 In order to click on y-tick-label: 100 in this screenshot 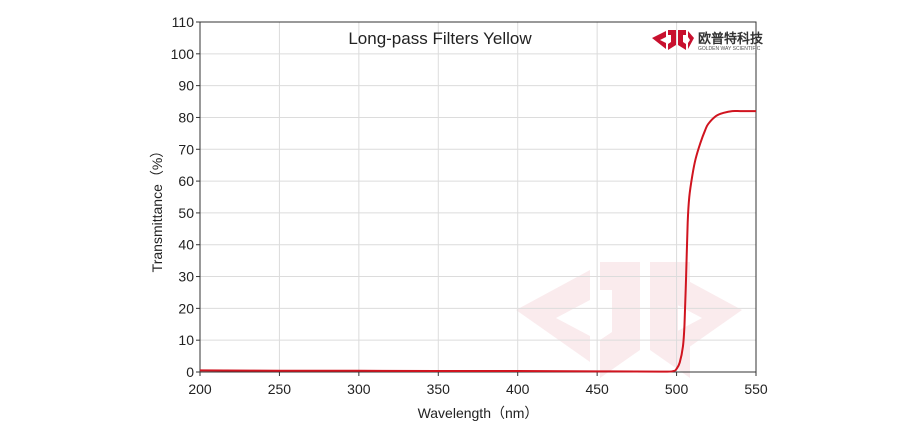, I will do `click(183, 54)`.